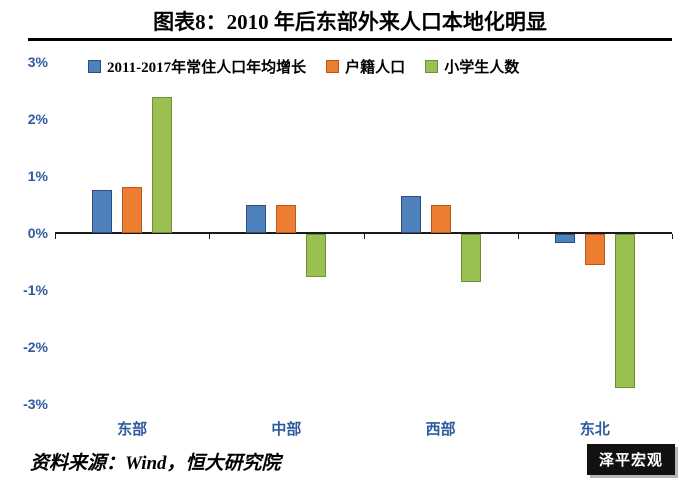  I want to click on bar-东部-series2, so click(162, 165).